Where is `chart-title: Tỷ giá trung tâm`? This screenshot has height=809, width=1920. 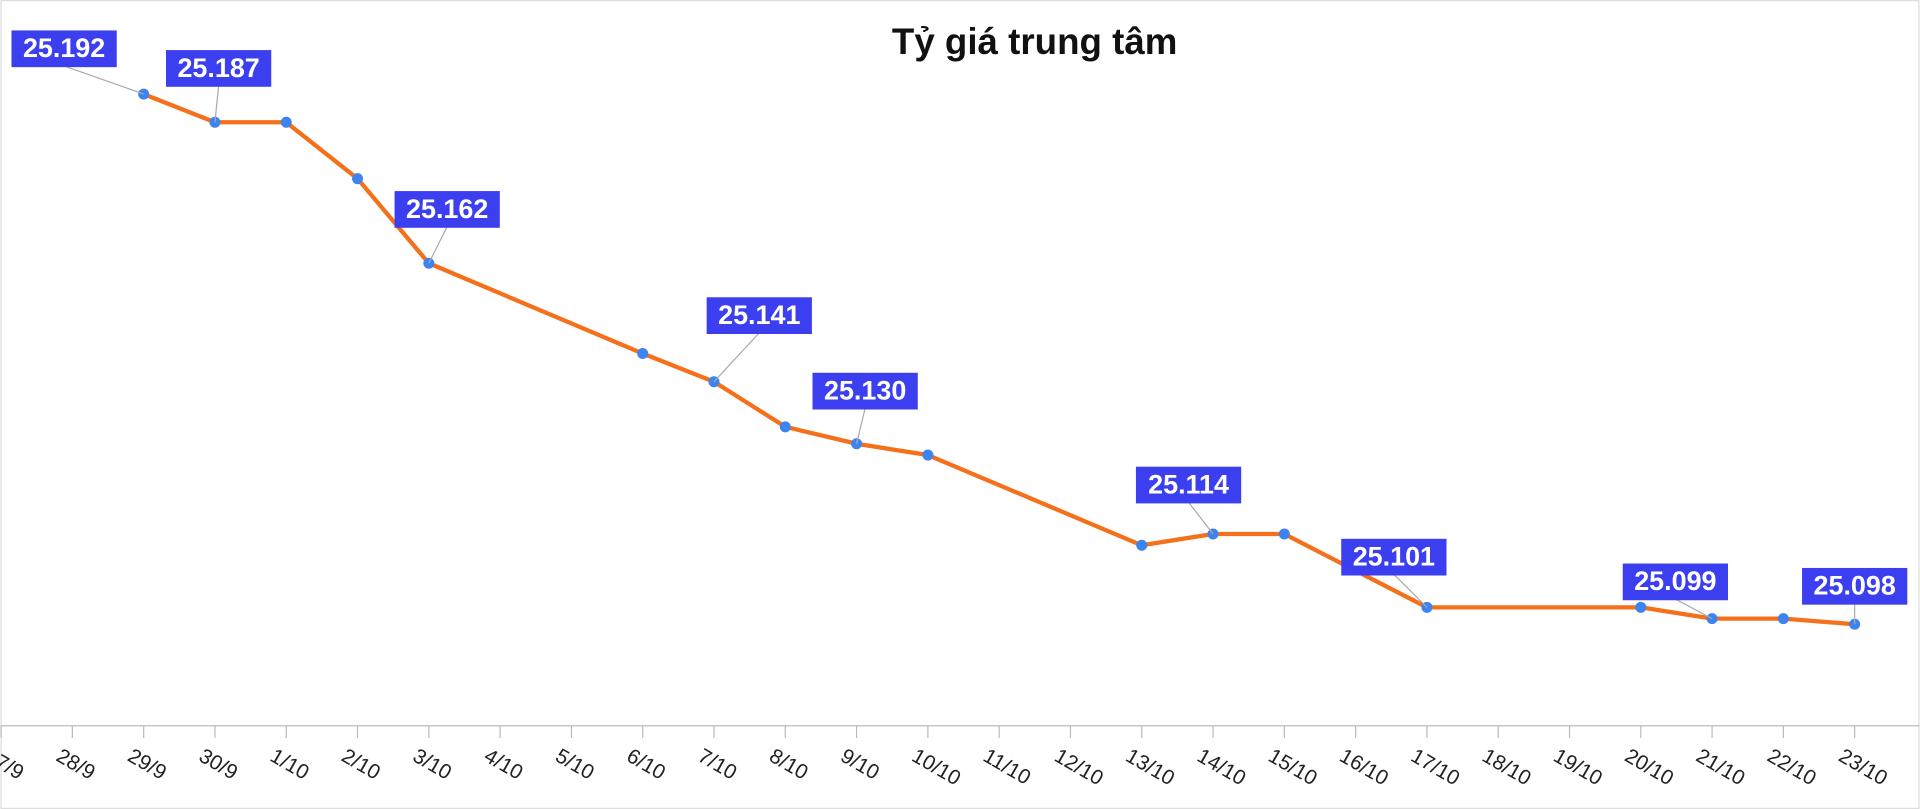 chart-title: Tỷ giá trung tâm is located at coordinates (1034, 41).